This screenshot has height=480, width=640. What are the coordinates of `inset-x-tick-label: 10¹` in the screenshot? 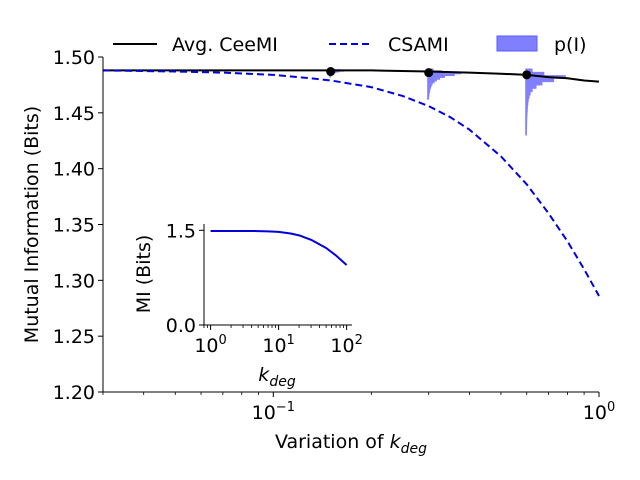 It's located at (278, 345).